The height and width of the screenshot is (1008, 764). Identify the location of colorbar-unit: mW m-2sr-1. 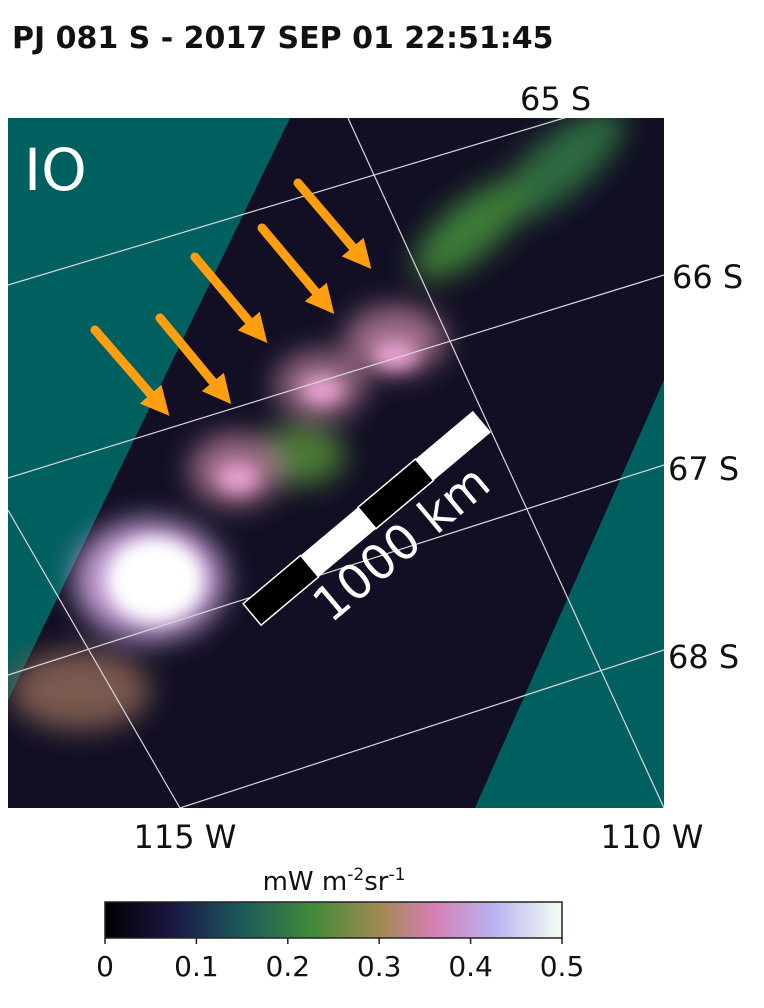
(334, 881).